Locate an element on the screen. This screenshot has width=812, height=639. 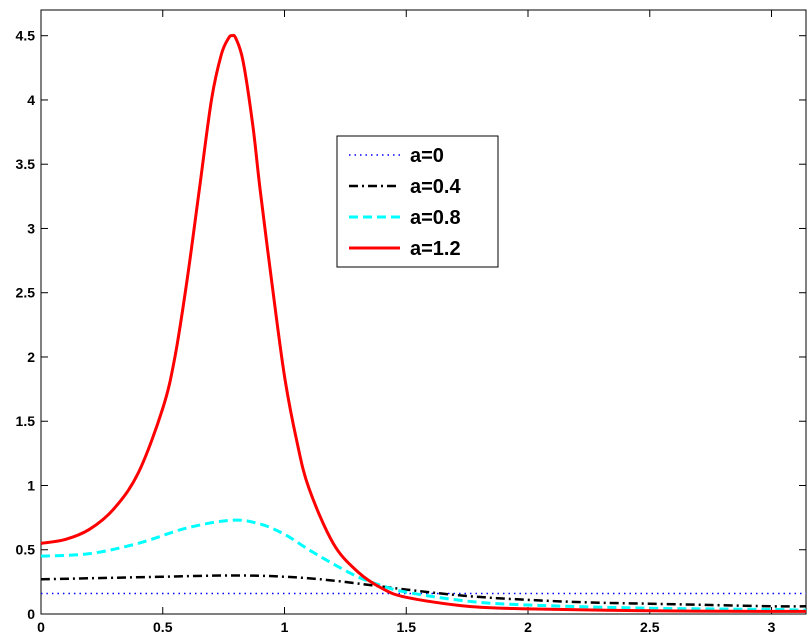
legend-label-3: a=1.2 is located at coordinates (435, 249).